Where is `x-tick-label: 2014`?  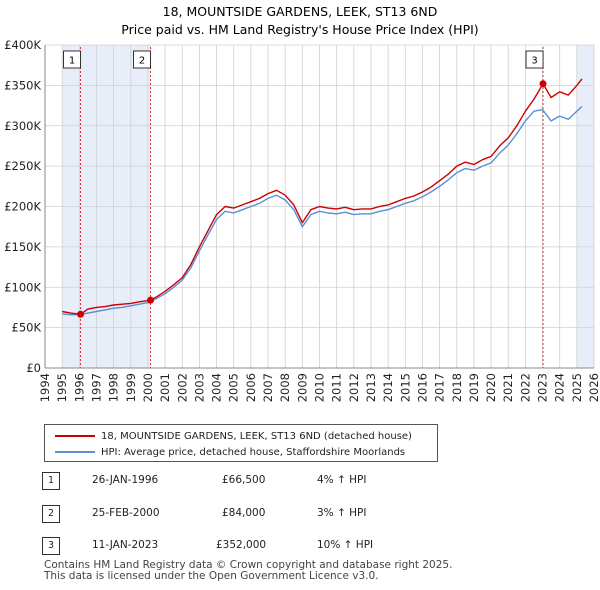 x-tick-label: 2014 is located at coordinates (388, 387).